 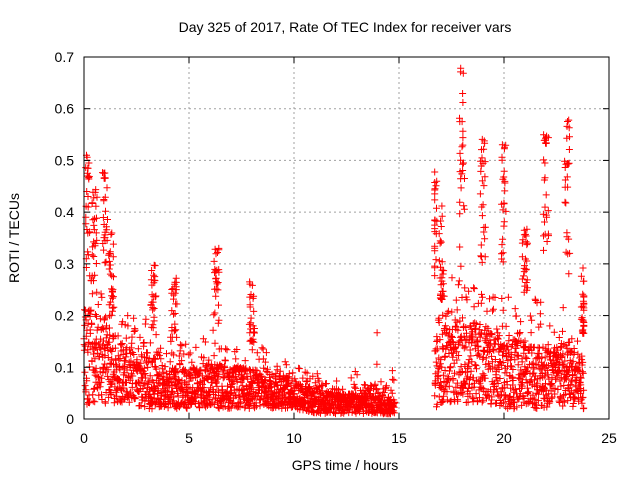 What do you see at coordinates (70, 419) in the screenshot?
I see `y-tick-label: 0` at bounding box center [70, 419].